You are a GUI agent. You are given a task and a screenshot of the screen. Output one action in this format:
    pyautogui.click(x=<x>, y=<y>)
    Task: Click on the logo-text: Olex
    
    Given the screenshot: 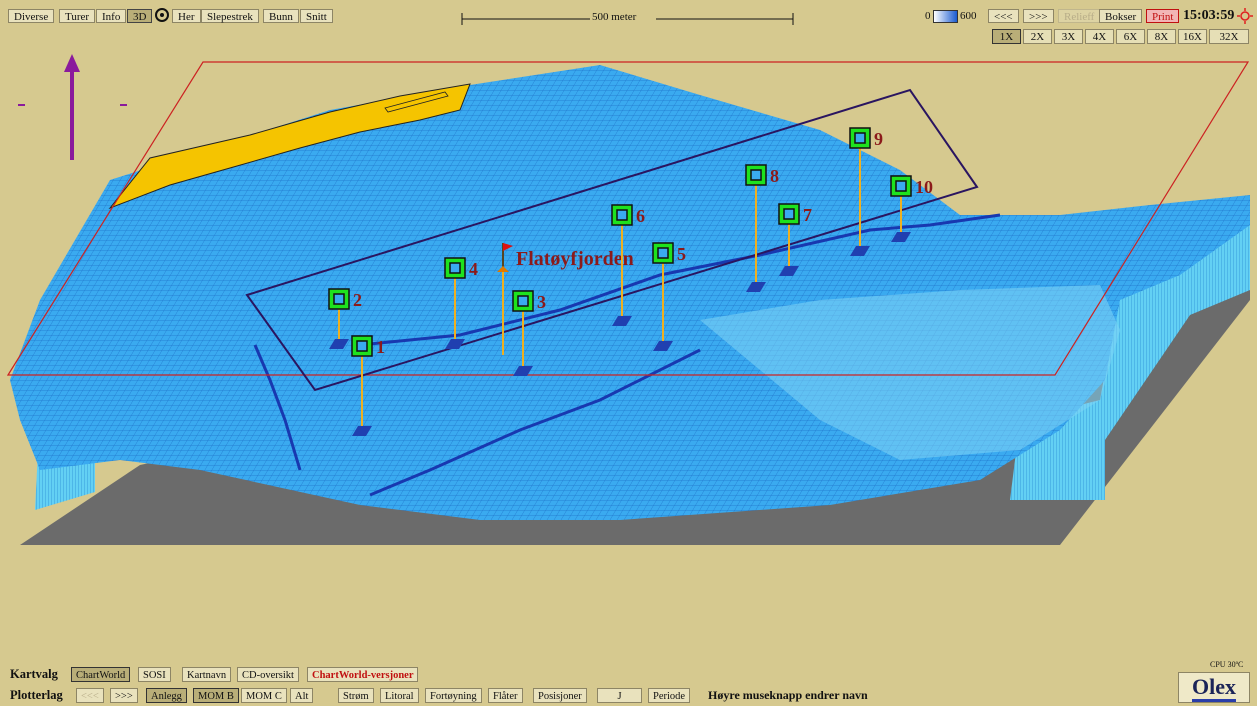 What is the action you would take?
    pyautogui.click(x=1214, y=688)
    